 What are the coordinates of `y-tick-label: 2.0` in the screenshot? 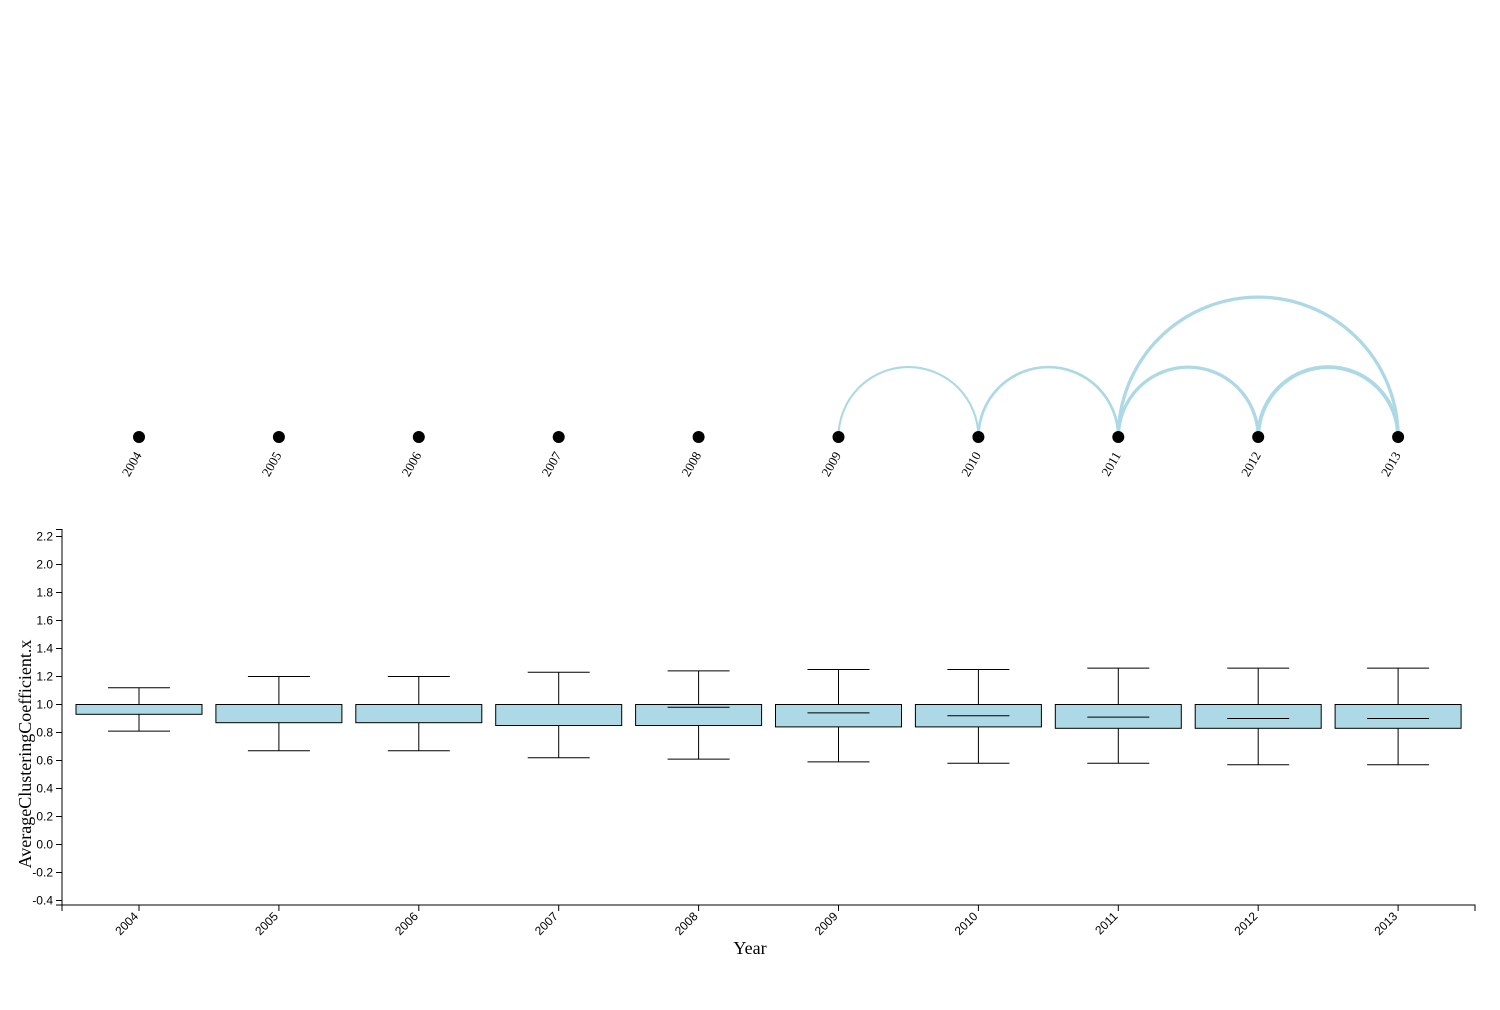 It's located at (44, 565).